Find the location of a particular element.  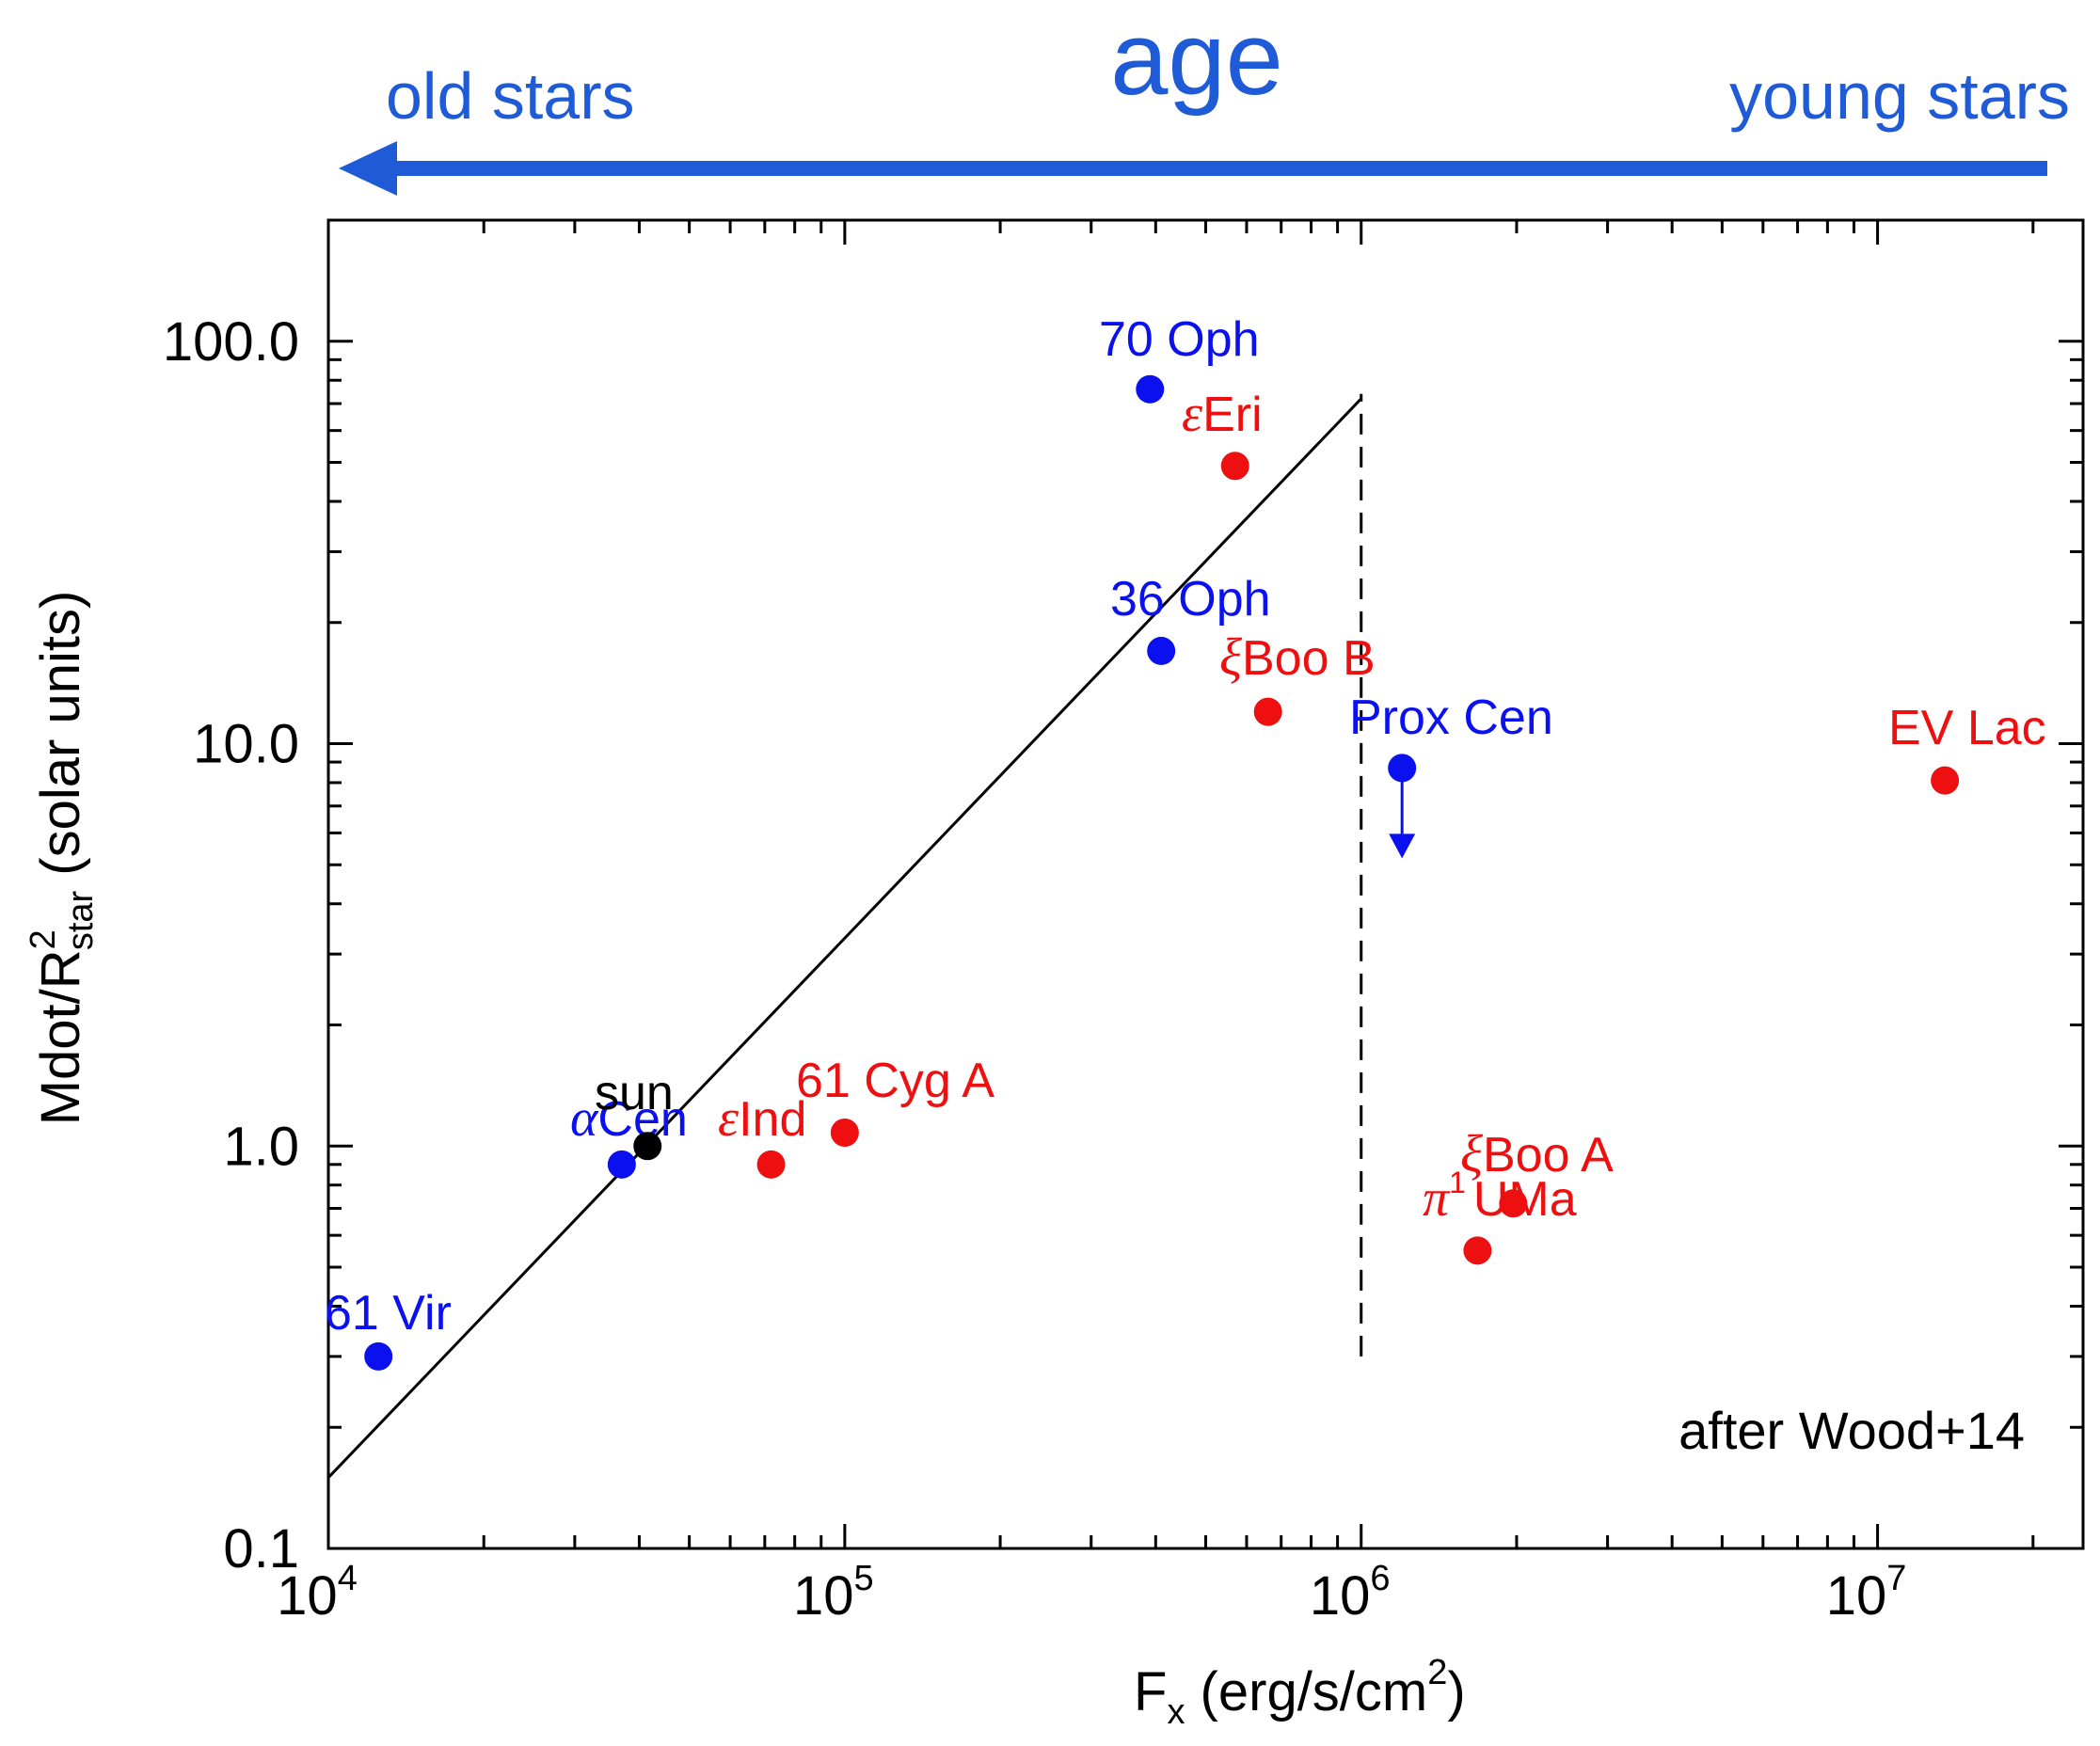

point-36-oph: 36 Oph is located at coordinates (1191, 618).